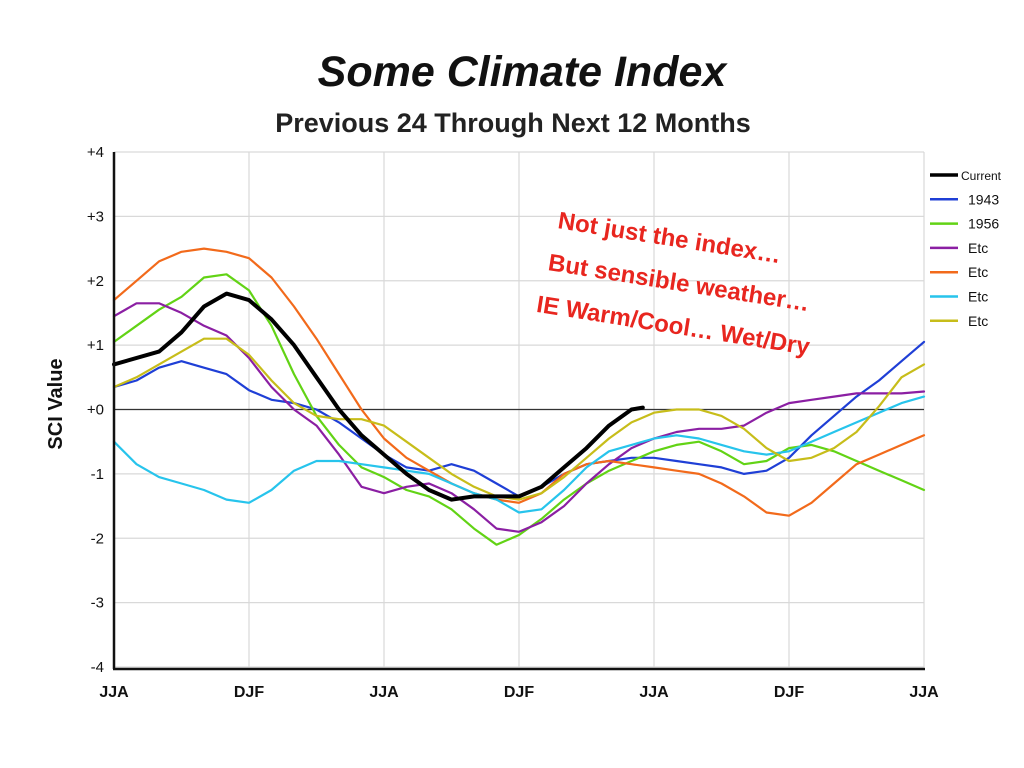 Image resolution: width=1024 pixels, height=768 pixels. I want to click on y-tick-label: +0, so click(95, 410).